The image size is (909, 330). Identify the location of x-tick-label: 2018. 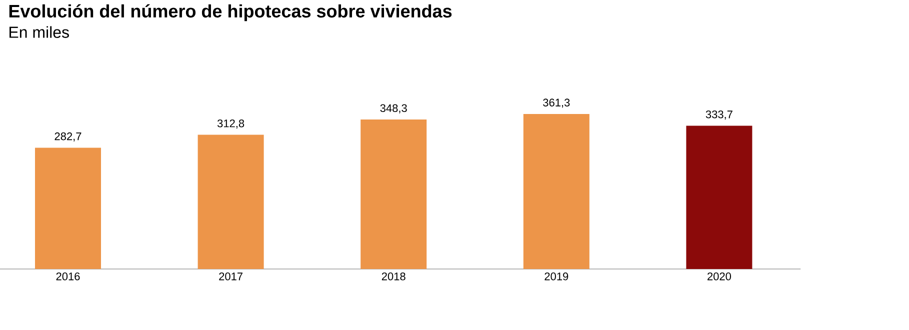
(394, 276).